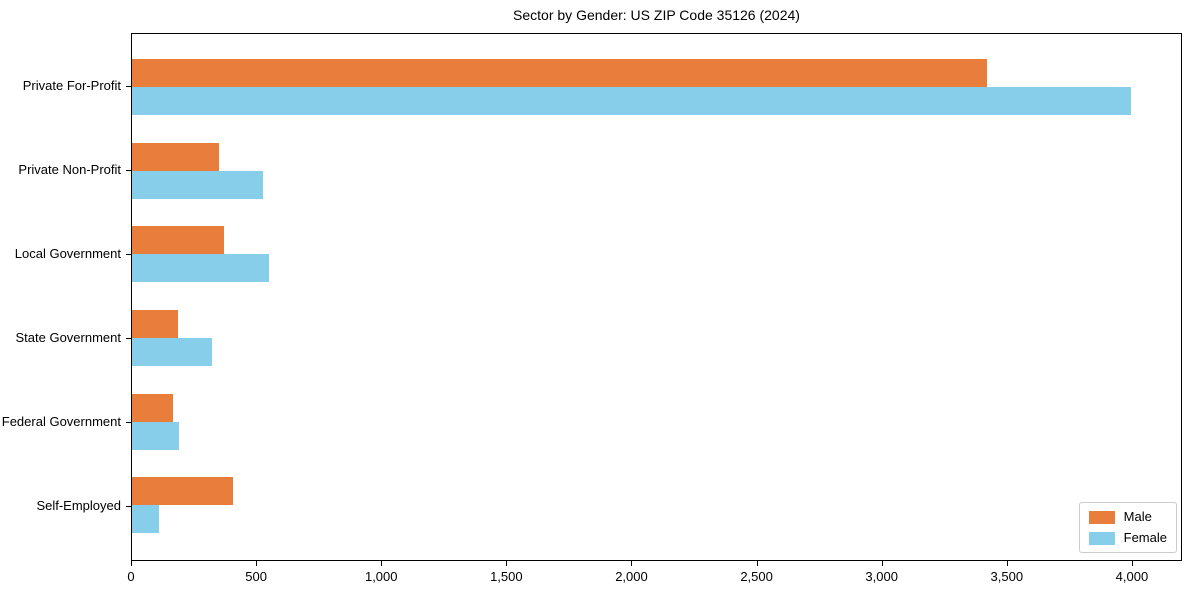 The image size is (1200, 600). I want to click on y-tick-label: State Government, so click(68, 337).